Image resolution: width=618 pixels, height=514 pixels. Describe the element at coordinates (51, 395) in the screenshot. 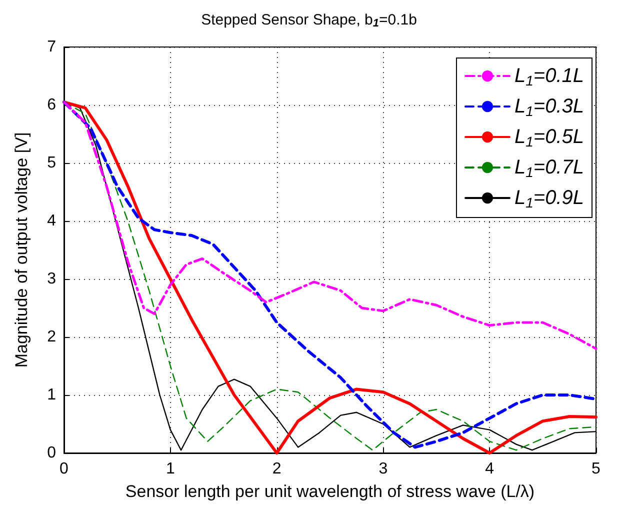

I see `y-tick-label: 1` at that location.